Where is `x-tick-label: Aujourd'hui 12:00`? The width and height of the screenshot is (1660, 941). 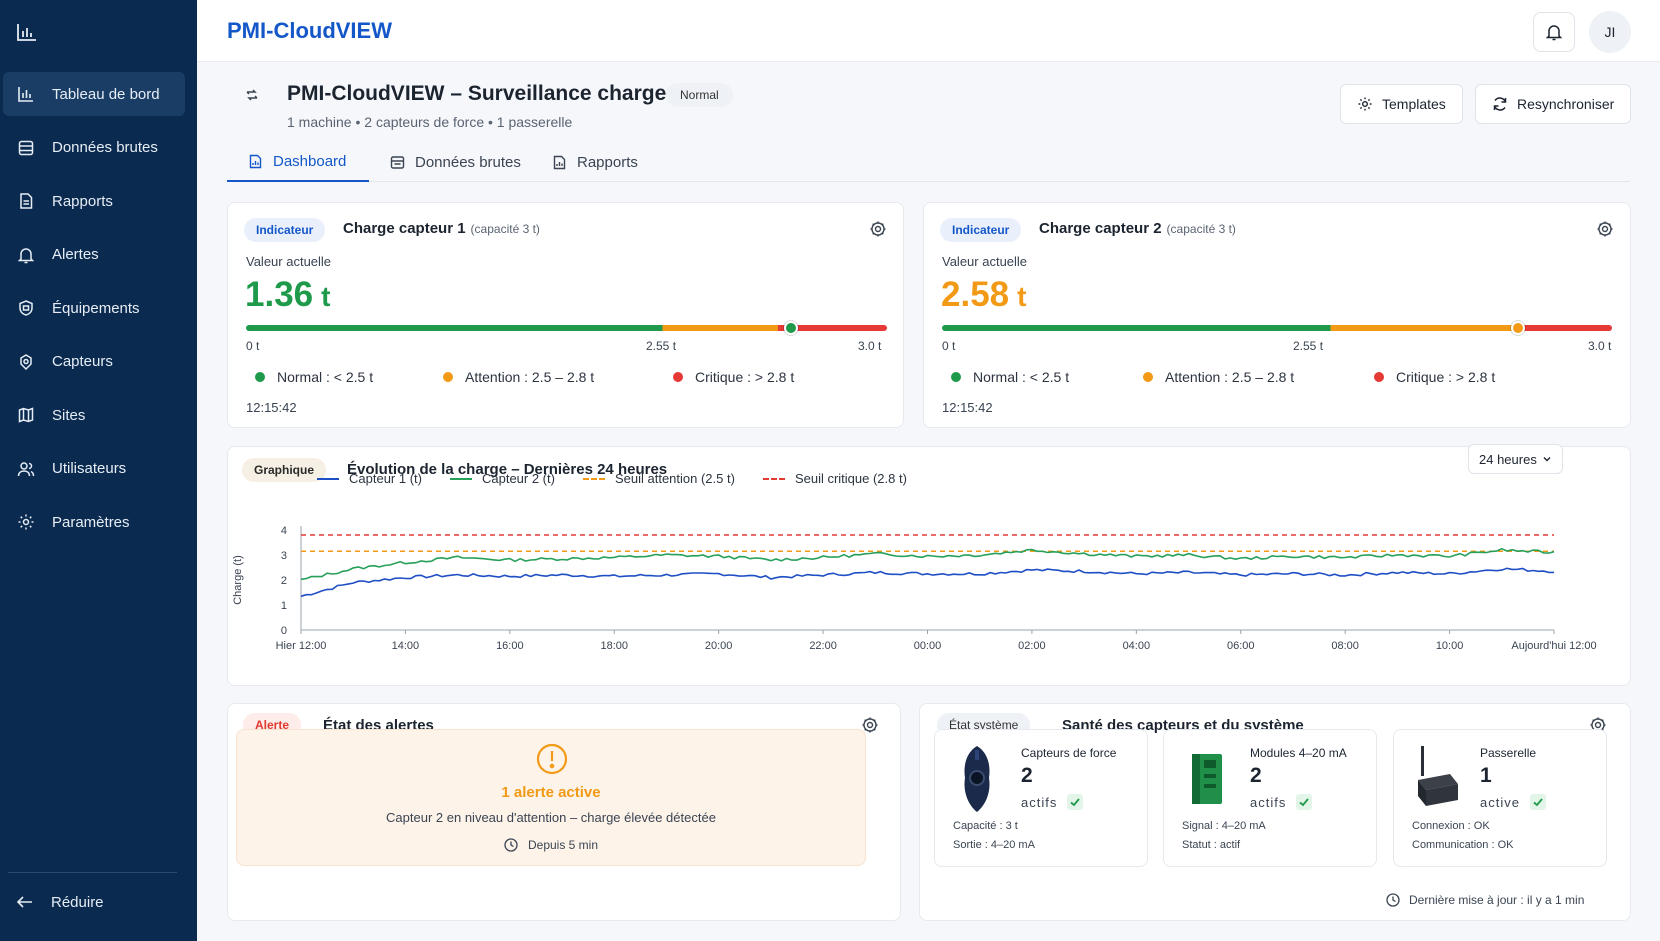
x-tick-label: Aujourd'hui 12:00 is located at coordinates (1553, 646).